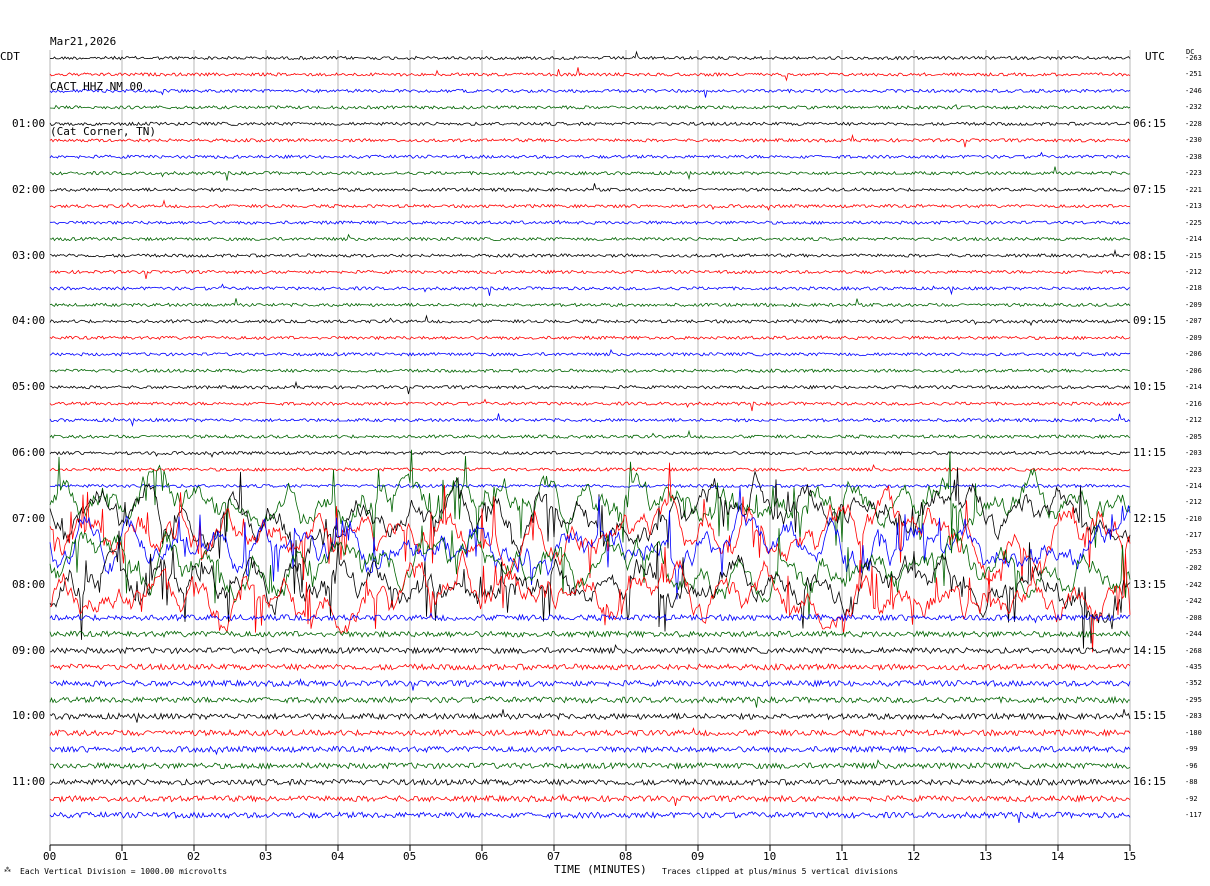  What do you see at coordinates (1193, 716) in the screenshot?
I see `dc-offset-label: -283` at bounding box center [1193, 716].